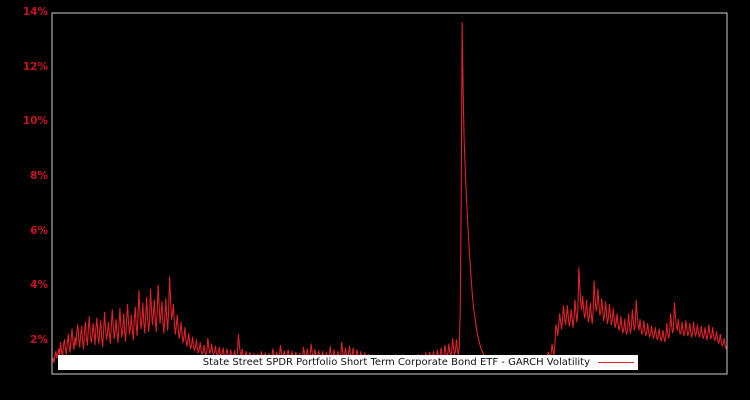 This screenshot has width=750, height=400. Describe the element at coordinates (39, 230) in the screenshot. I see `y-tick-label-6: 6%` at that location.